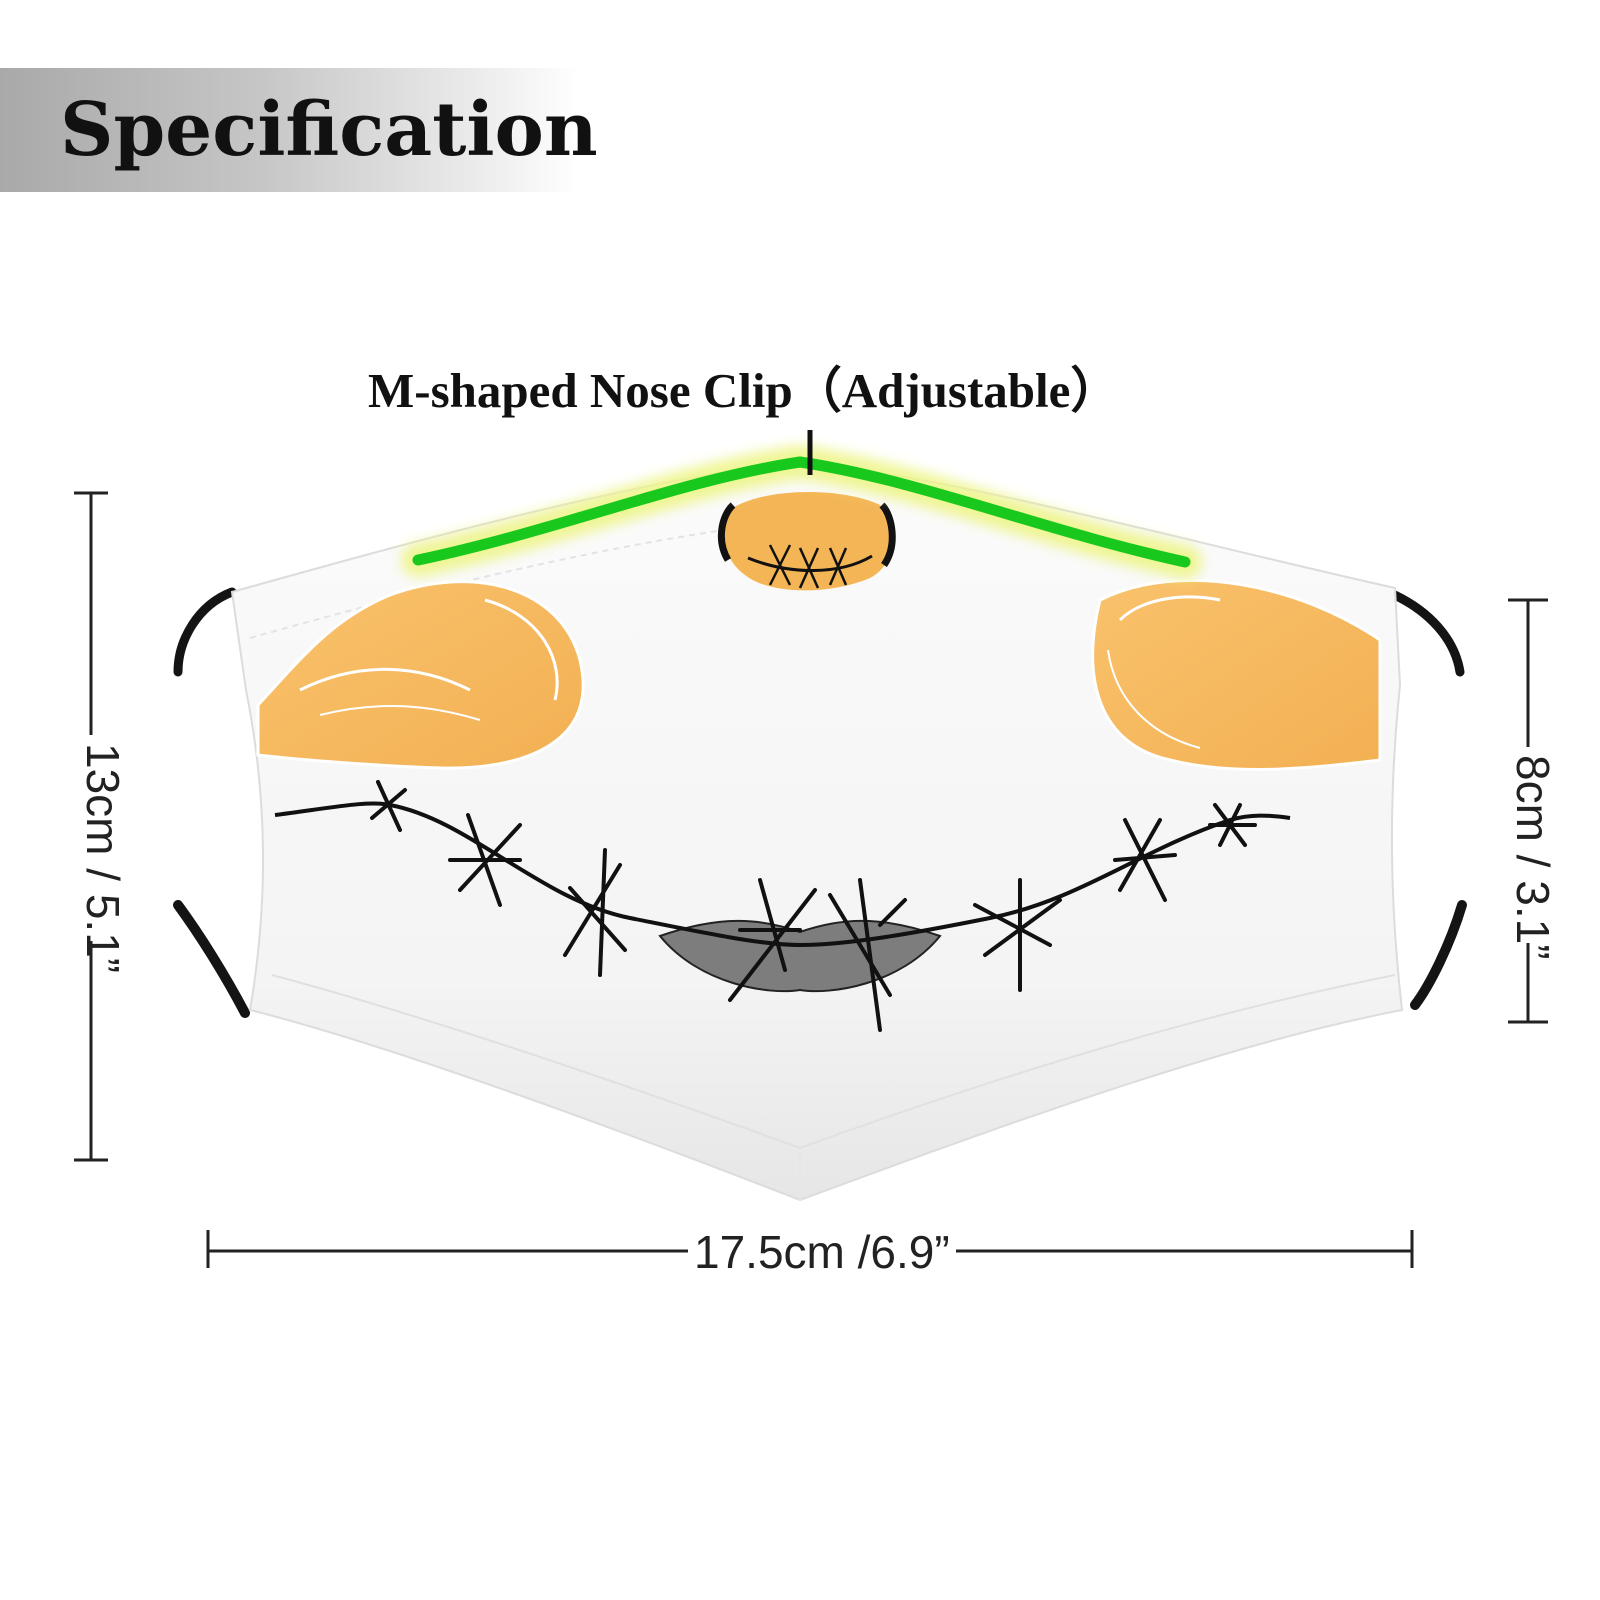 This screenshot has width=1600, height=1600. What do you see at coordinates (1533, 853) in the screenshot?
I see `depth-dimension-label: 8cm / 3.1”` at bounding box center [1533, 853].